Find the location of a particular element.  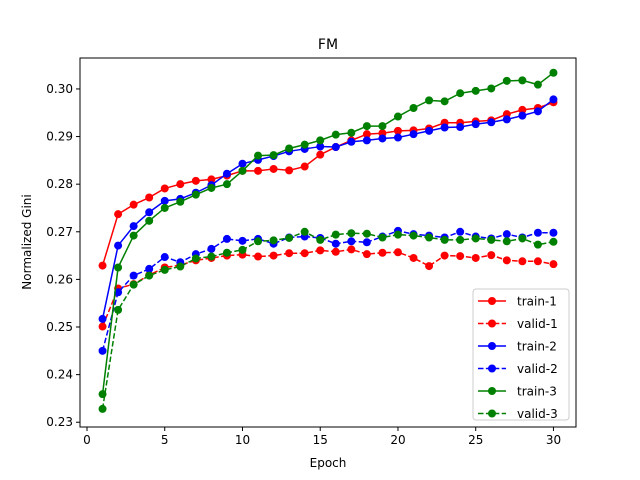

x-tick-label: 5 is located at coordinates (165, 440).